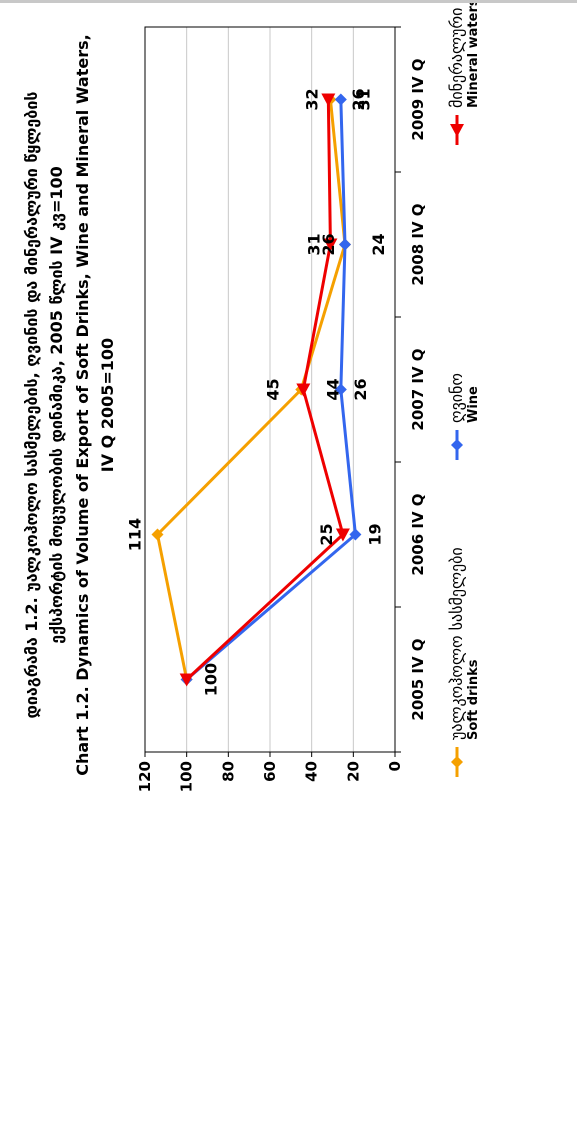 This screenshot has width=577, height=1127. Describe the element at coordinates (418, 534) in the screenshot. I see `x-tick-label: 2006 IV Q` at that location.